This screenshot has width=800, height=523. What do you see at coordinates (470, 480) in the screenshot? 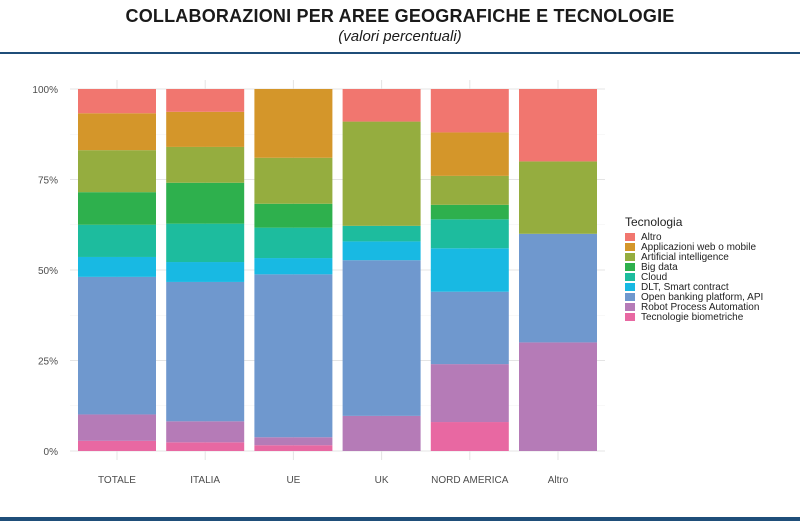
I see `x-tick-label: NORD AMERICA` at bounding box center [470, 480].